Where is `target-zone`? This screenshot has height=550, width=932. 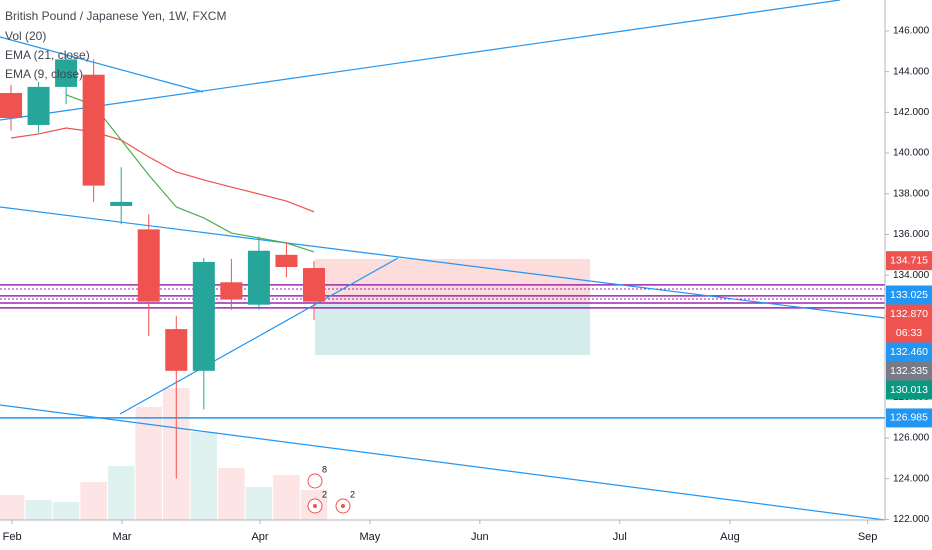
target-zone is located at coordinates (452, 329).